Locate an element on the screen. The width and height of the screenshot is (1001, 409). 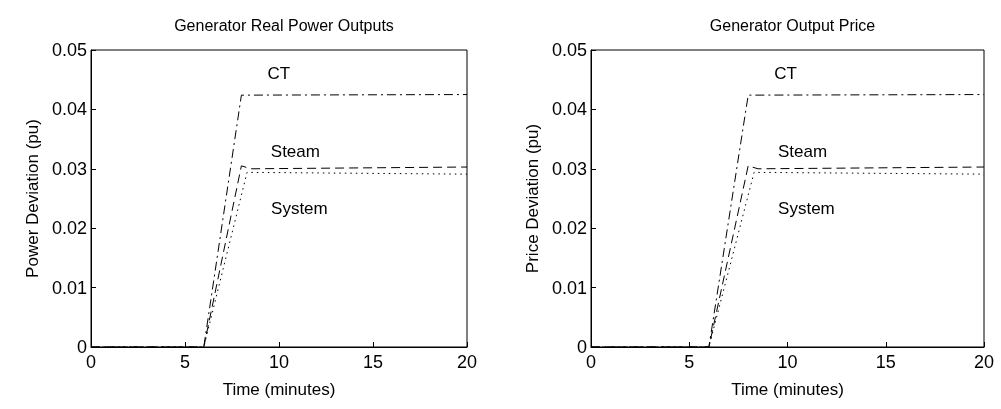
y-axis-title: Price Deviation (pu) is located at coordinates (533, 198).